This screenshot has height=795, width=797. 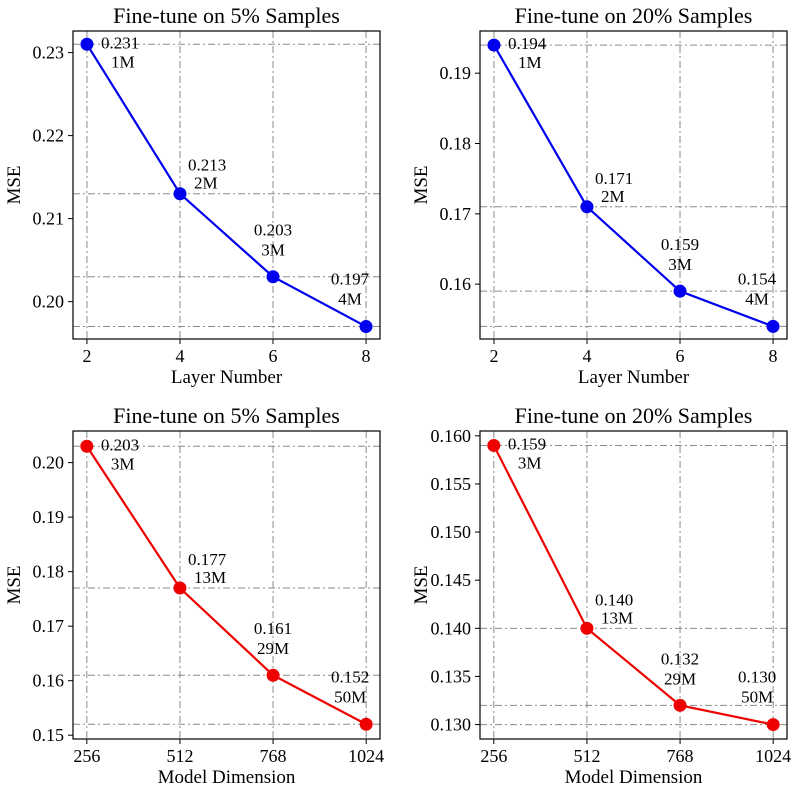 What do you see at coordinates (757, 677) in the screenshot?
I see `data-value-label: 0.130` at bounding box center [757, 677].